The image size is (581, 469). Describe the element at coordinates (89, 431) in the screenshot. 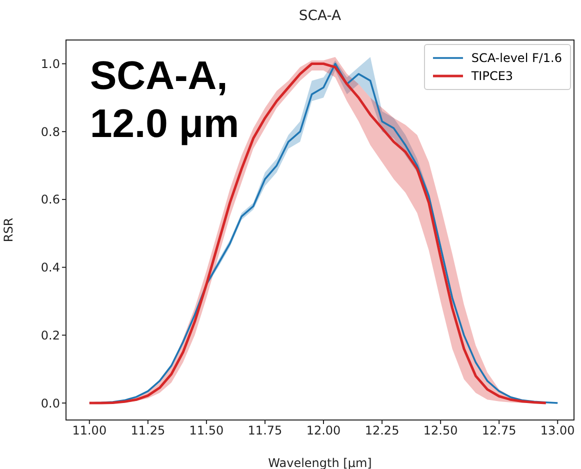

I see `x-tick-label: 11.00` at that location.